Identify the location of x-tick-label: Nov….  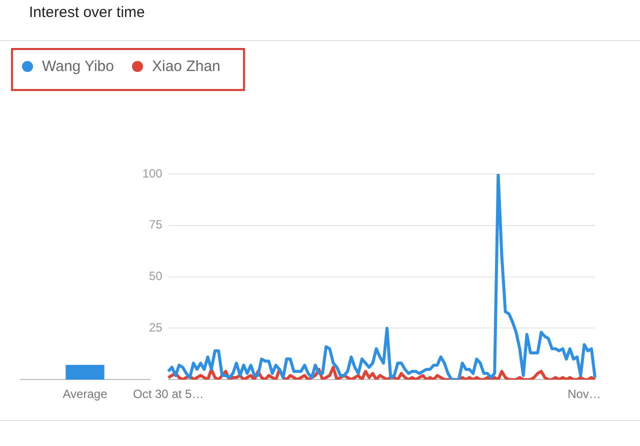
(584, 394).